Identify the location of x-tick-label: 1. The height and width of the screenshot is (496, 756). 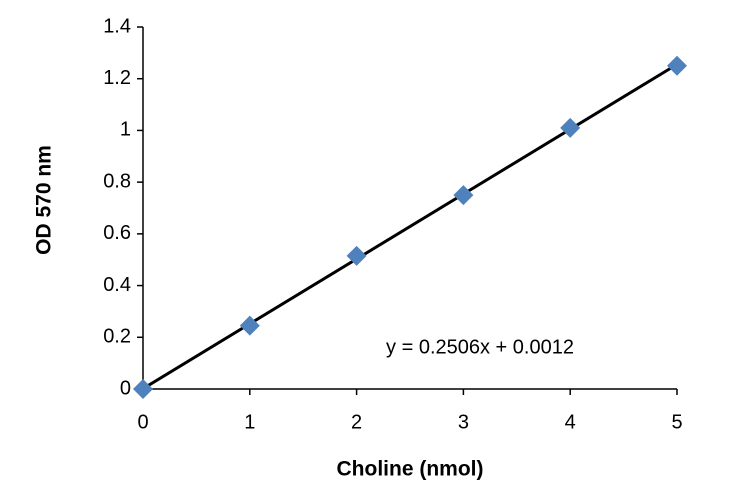
(249, 422).